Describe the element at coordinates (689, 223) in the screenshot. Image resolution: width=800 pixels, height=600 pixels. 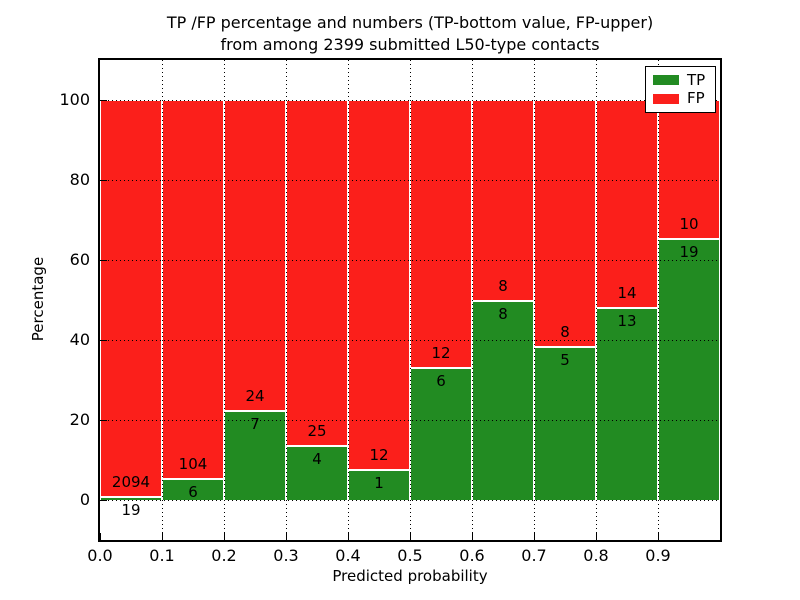
I see `fp-count-label-0.9-1.0: 10` at that location.